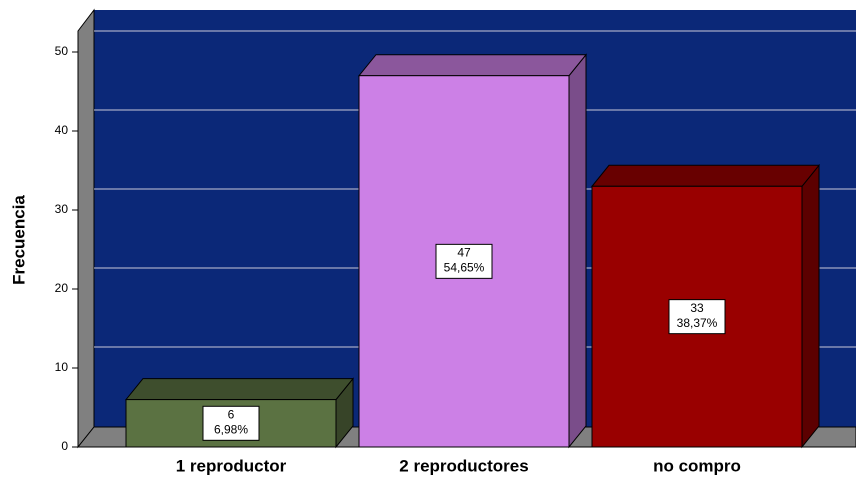  What do you see at coordinates (231, 465) in the screenshot?
I see `x-tick-label: 1 reproductor` at bounding box center [231, 465].